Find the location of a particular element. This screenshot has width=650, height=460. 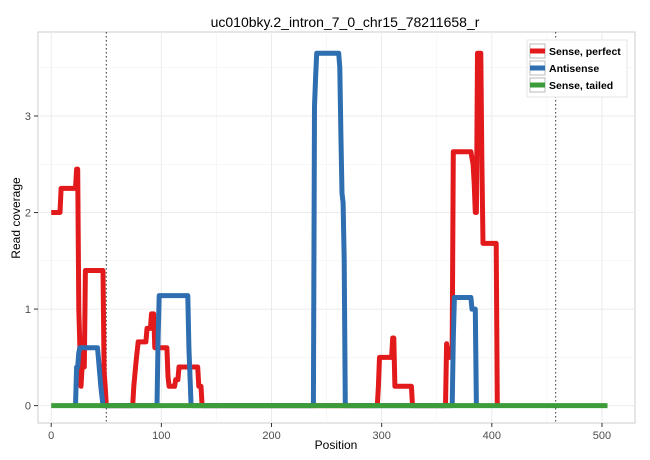

x-tick-label: 0 is located at coordinates (51, 436).